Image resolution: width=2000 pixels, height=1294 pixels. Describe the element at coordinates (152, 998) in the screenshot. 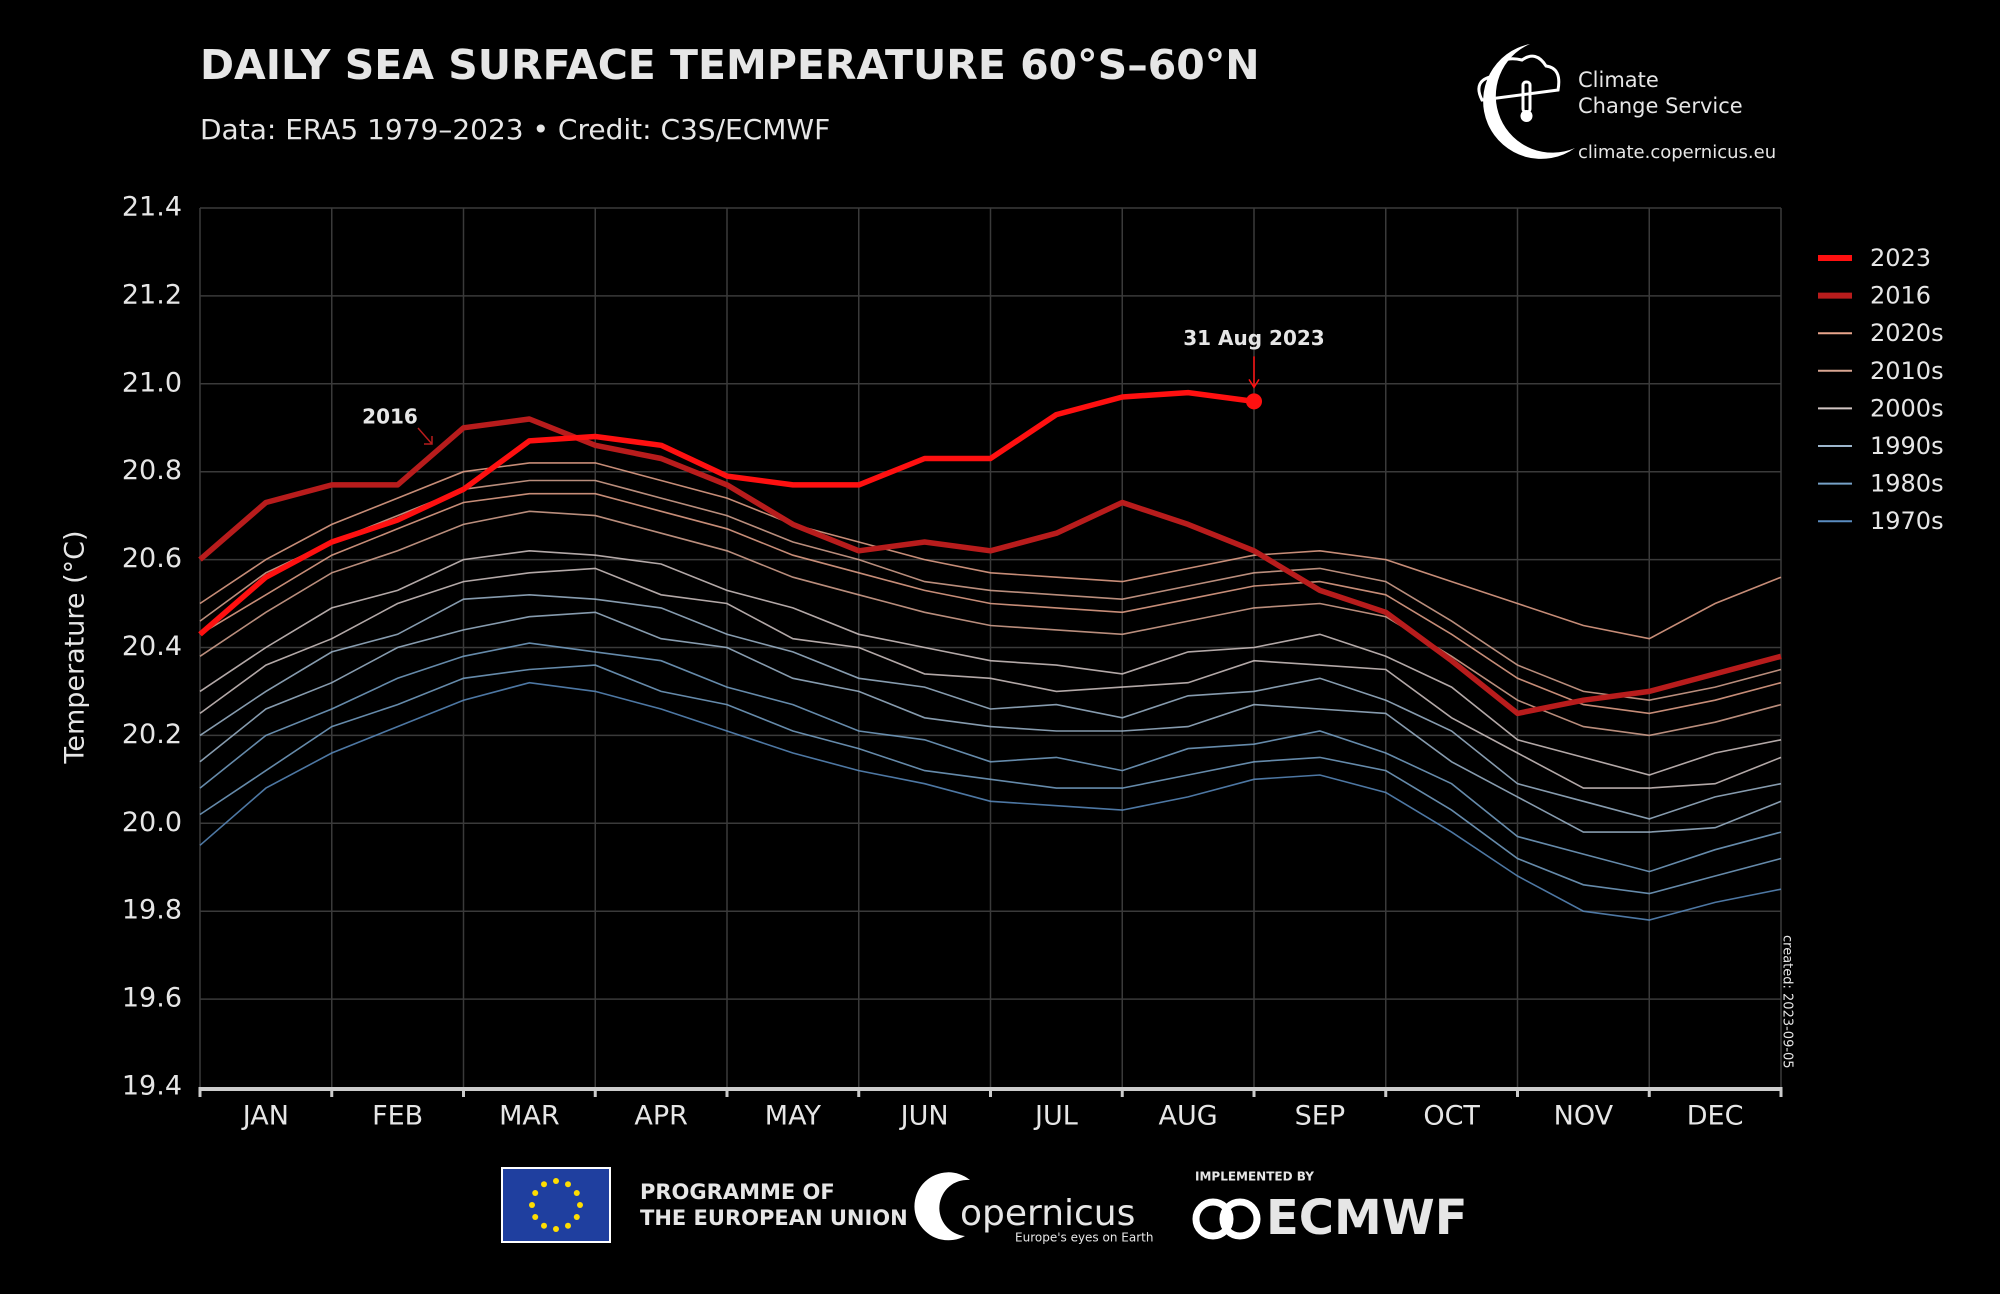

I see `y-tick-label: 19.6` at that location.